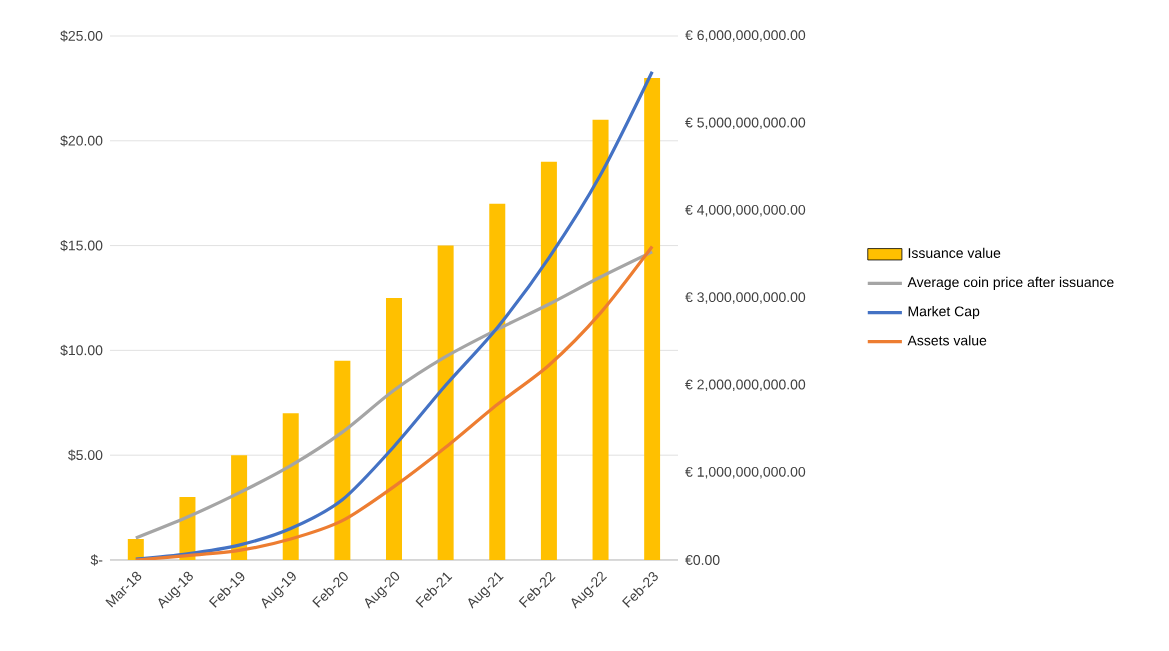 The height and width of the screenshot is (651, 1169). Describe the element at coordinates (702, 560) in the screenshot. I see `y2-tick-label: €0.00` at that location.